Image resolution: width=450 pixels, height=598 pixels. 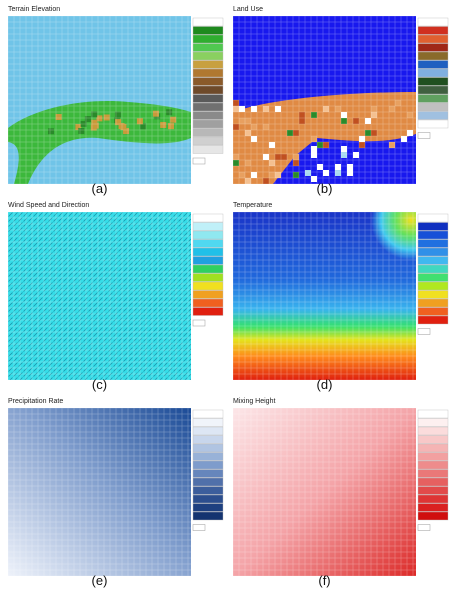 What do you see at coordinates (34, 9) in the screenshot?
I see `panel-title: Terrain Elevation` at bounding box center [34, 9].